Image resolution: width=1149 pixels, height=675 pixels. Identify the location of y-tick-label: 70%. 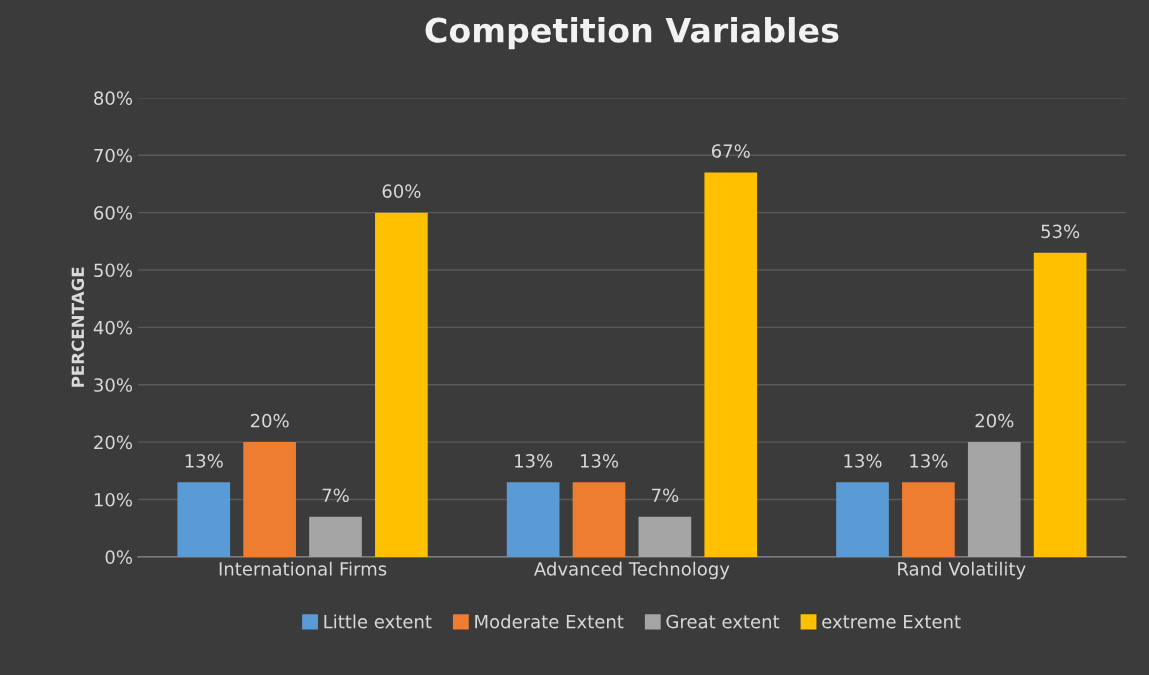
(113, 155).